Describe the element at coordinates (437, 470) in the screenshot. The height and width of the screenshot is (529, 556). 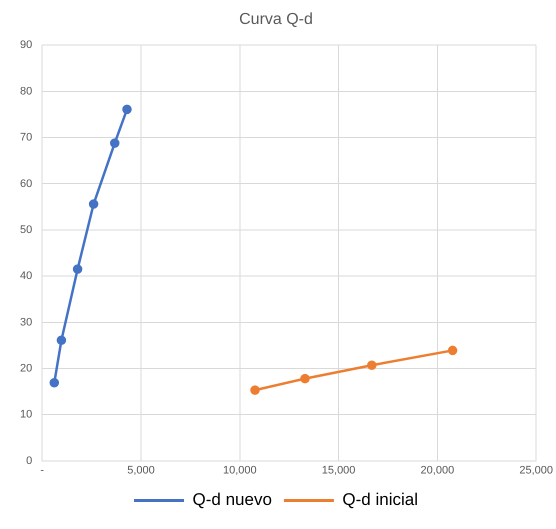
I see `x-tick-label: 20,000` at that location.